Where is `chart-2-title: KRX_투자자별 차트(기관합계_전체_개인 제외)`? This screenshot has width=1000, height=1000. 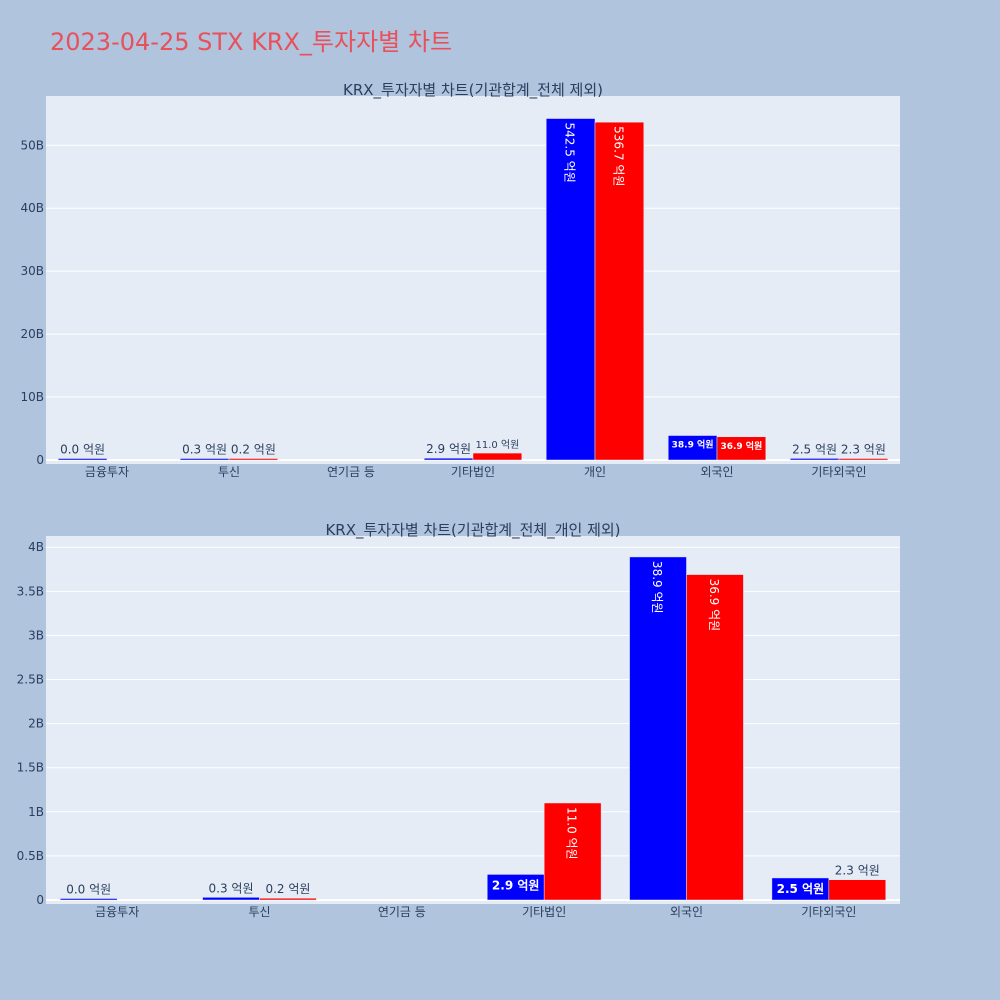 chart-2-title: KRX_투자자별 차트(기관합계_전체_개인 제외) is located at coordinates (472, 530).